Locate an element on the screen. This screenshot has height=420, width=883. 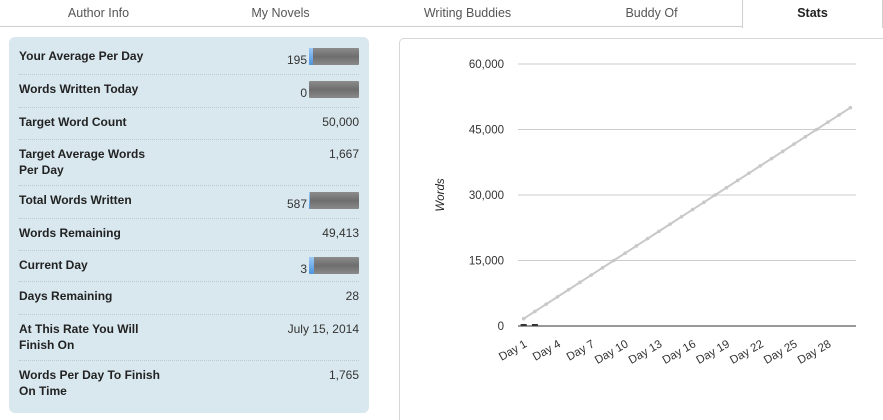
x-tick-label: Day 13 is located at coordinates (646, 352).